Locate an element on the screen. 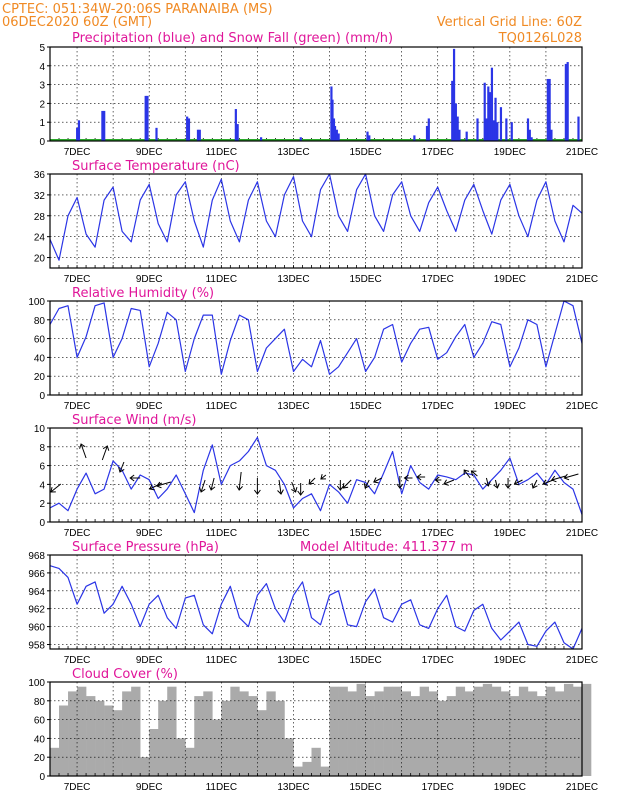 The height and width of the screenshot is (800, 618). precip-ytick-label: 5 is located at coordinates (42, 48).